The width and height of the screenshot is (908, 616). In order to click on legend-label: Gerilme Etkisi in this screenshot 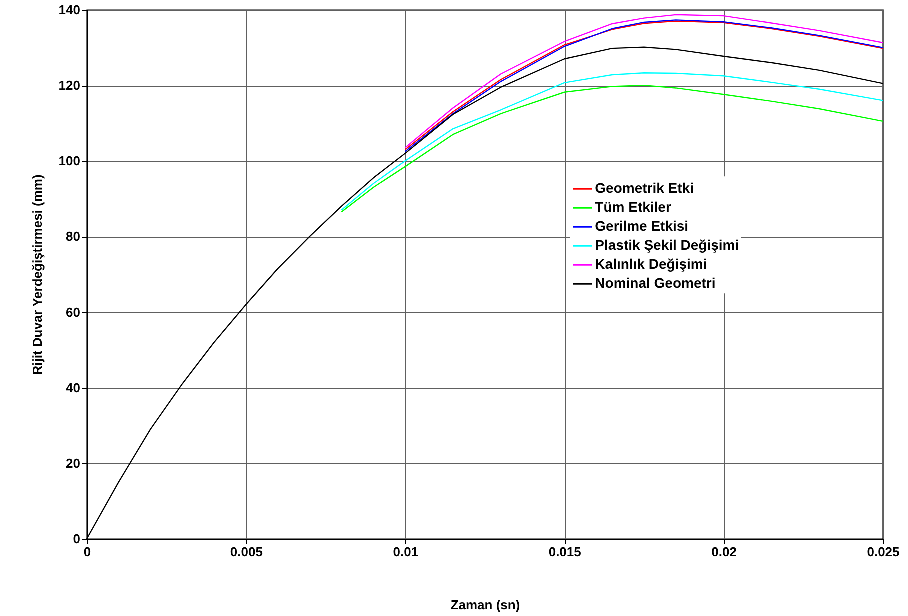, I will do `click(642, 226)`.